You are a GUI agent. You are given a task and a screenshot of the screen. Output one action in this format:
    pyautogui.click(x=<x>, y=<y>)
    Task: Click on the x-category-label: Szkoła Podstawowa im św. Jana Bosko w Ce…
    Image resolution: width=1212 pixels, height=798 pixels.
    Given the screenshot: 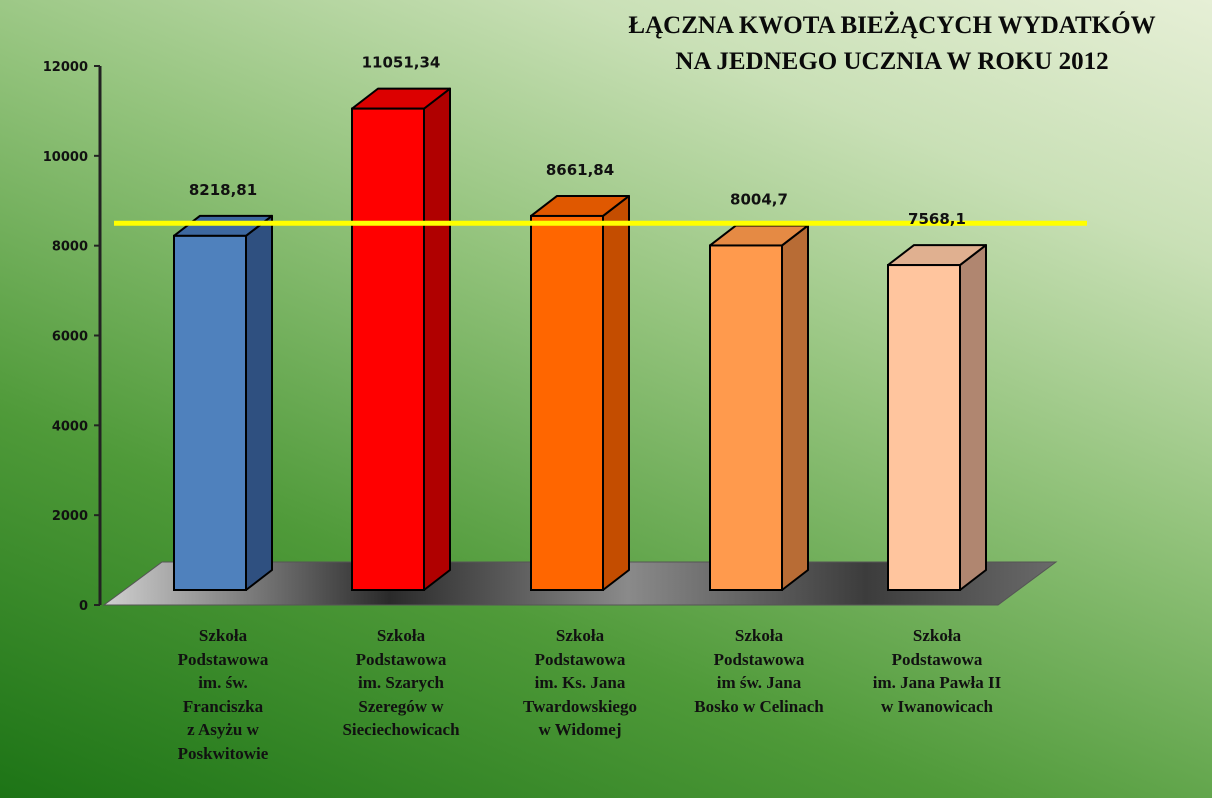 What is the action you would take?
    pyautogui.click(x=759, y=671)
    